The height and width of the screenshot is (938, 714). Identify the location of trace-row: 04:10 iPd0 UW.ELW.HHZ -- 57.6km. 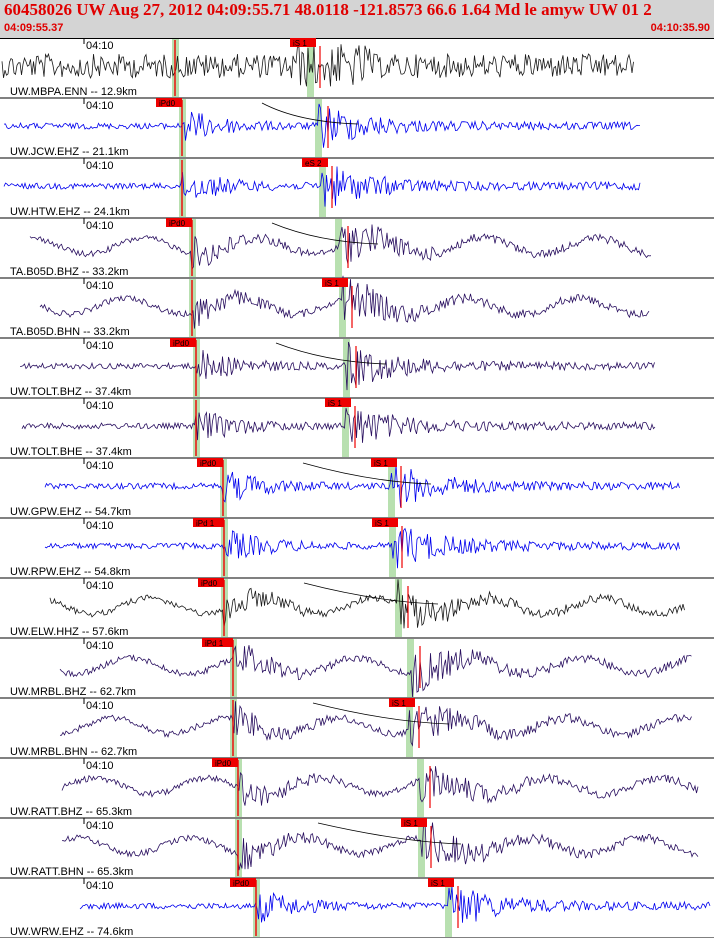
(357, 607).